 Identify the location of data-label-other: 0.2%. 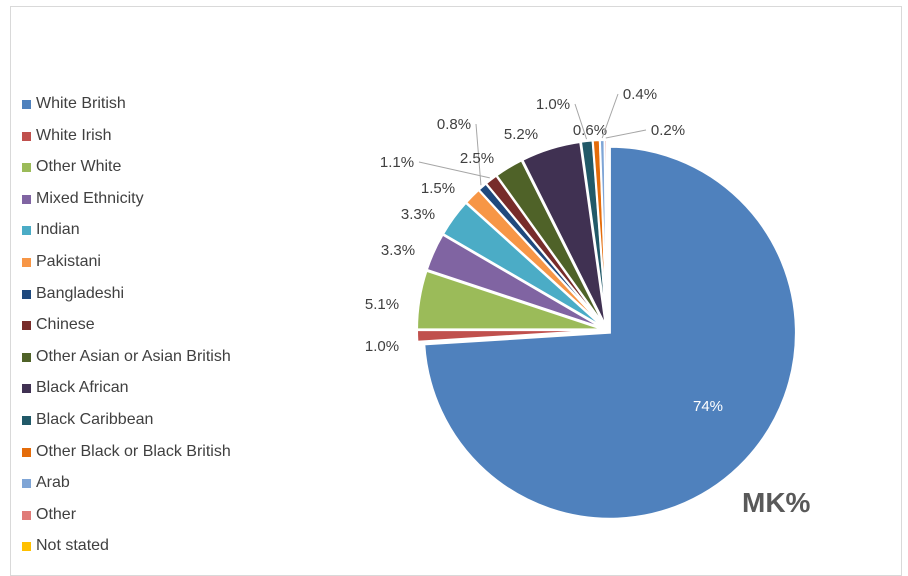
(668, 130).